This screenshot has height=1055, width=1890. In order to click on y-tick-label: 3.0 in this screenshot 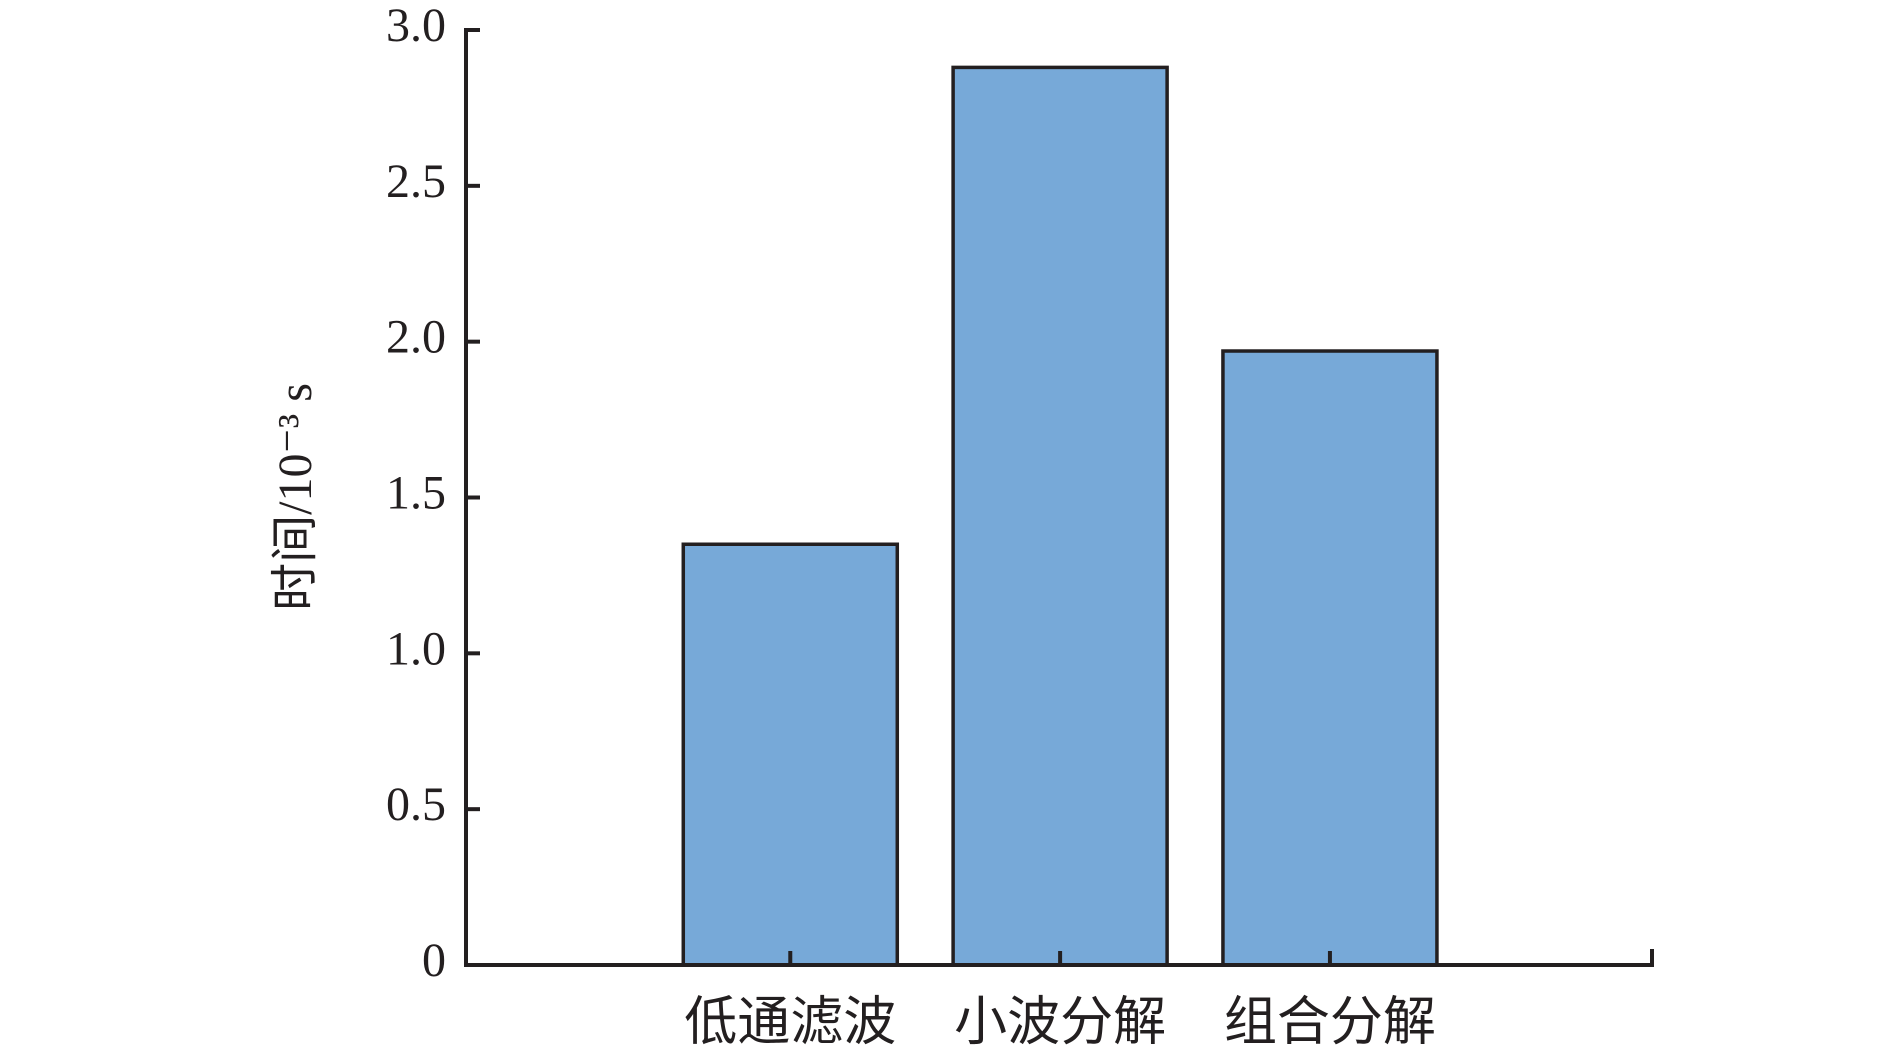, I will do `click(416, 26)`.